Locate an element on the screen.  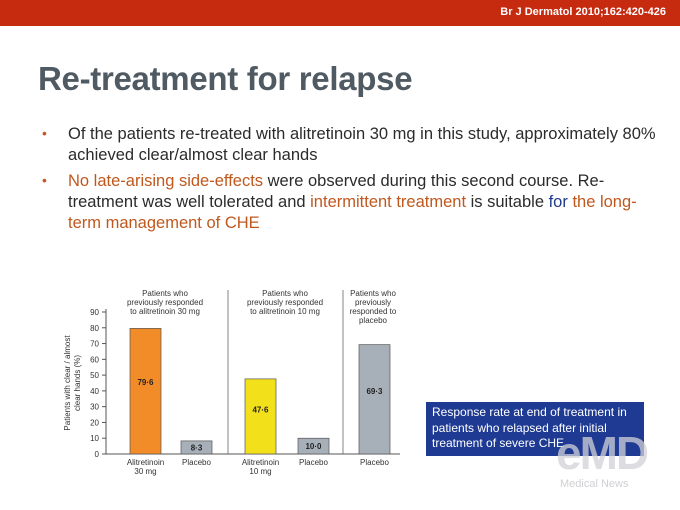
bar-value-label: 8·3 is located at coordinates (197, 447).